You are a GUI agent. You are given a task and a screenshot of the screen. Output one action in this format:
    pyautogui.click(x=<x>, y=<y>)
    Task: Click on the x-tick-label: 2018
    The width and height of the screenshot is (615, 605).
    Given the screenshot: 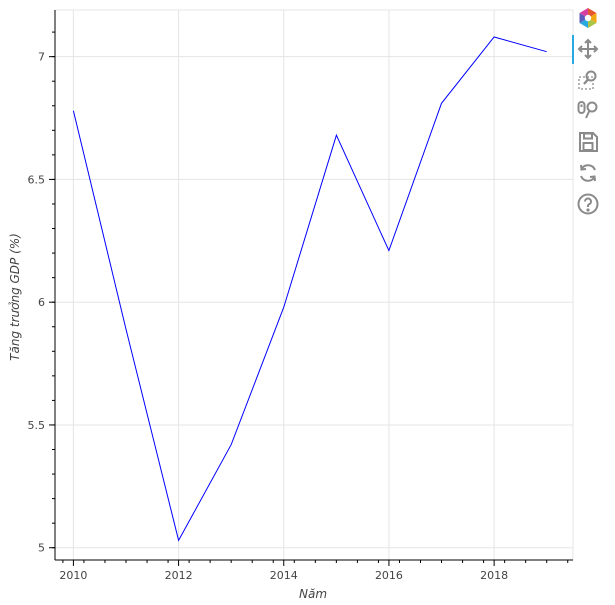 What is the action you would take?
    pyautogui.click(x=494, y=575)
    